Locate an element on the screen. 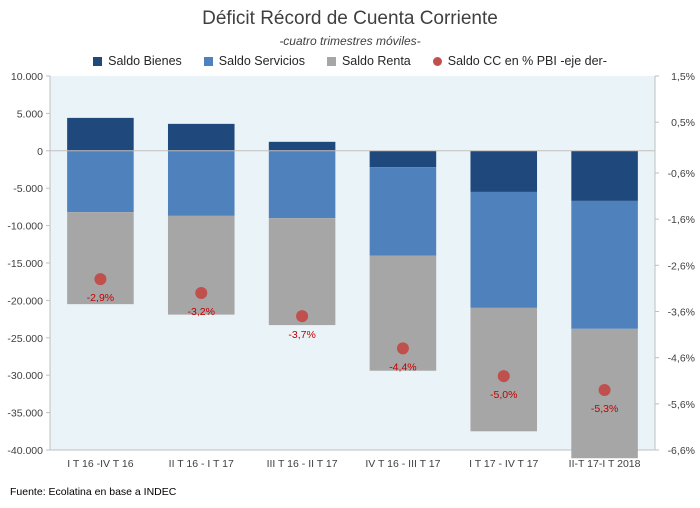 The height and width of the screenshot is (508, 700). x-tick-label: II T 16 - I T 17 is located at coordinates (201, 464).